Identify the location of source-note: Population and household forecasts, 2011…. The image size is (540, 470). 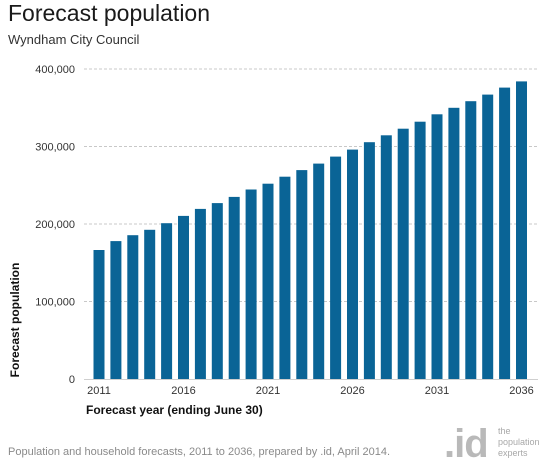
(199, 452).